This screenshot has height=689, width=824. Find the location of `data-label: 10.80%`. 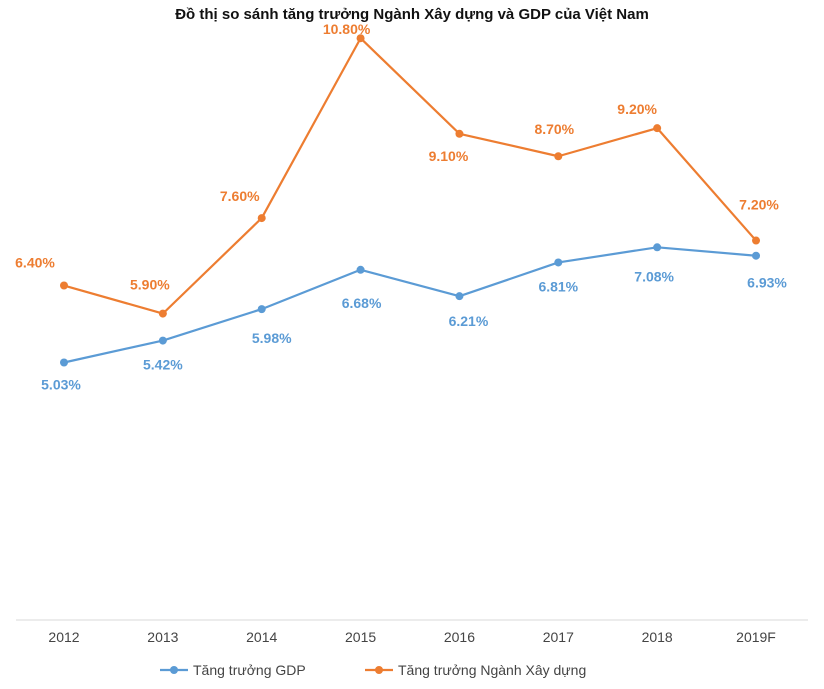

data-label: 10.80% is located at coordinates (347, 29).